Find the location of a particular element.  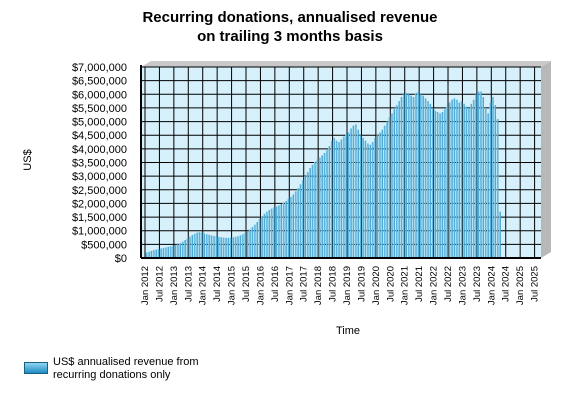

y-tick-label: $7,000,000 is located at coordinates (99, 68).